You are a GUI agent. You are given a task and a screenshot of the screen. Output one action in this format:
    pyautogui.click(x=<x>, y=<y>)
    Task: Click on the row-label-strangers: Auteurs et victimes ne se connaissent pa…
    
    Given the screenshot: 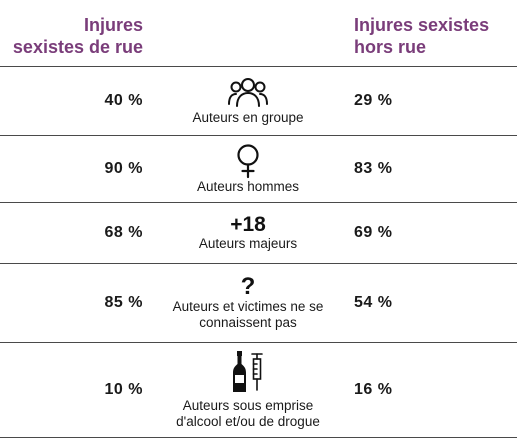 What is the action you would take?
    pyautogui.click(x=248, y=314)
    